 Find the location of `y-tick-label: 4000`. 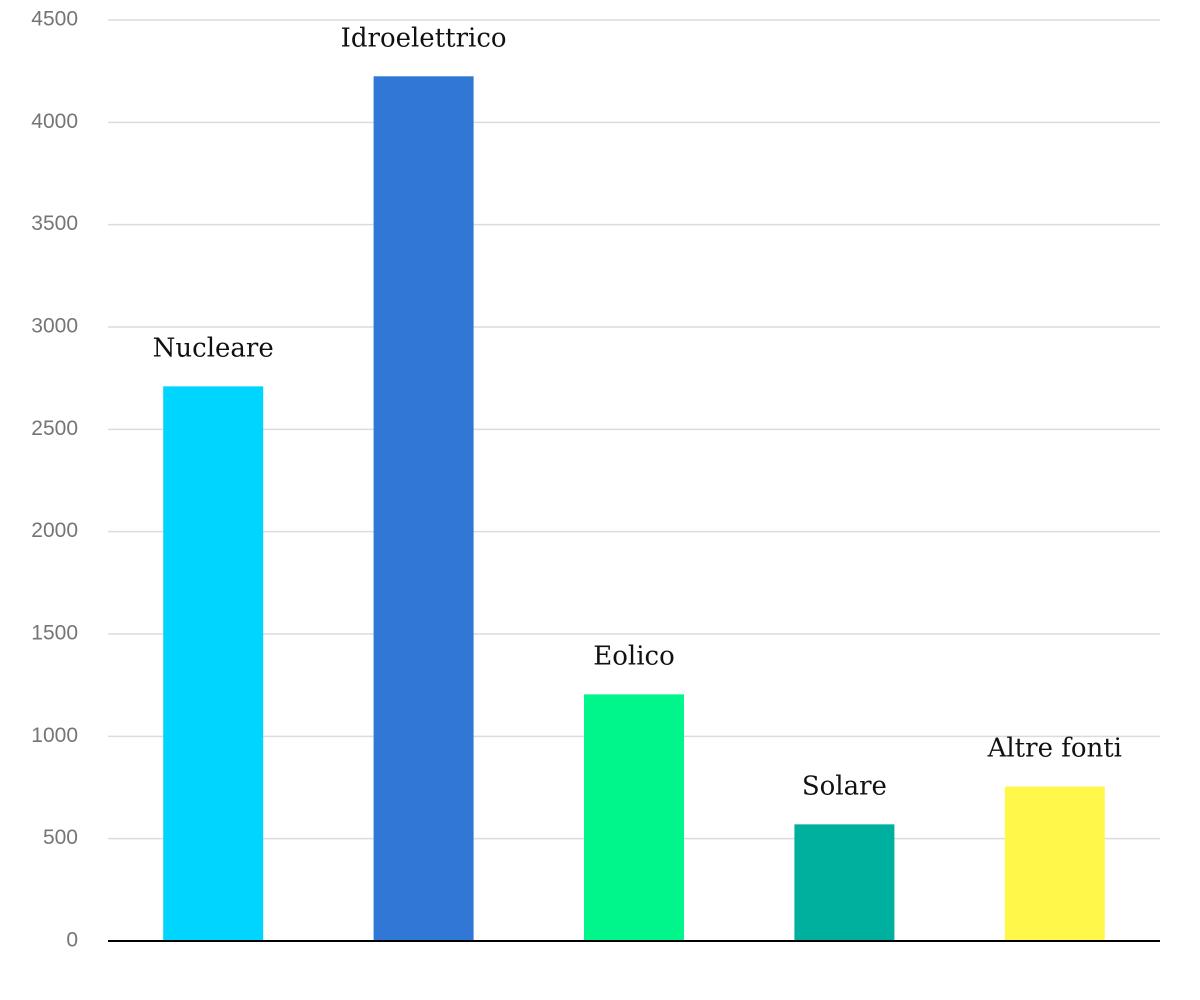

y-tick-label: 4000 is located at coordinates (54, 121).